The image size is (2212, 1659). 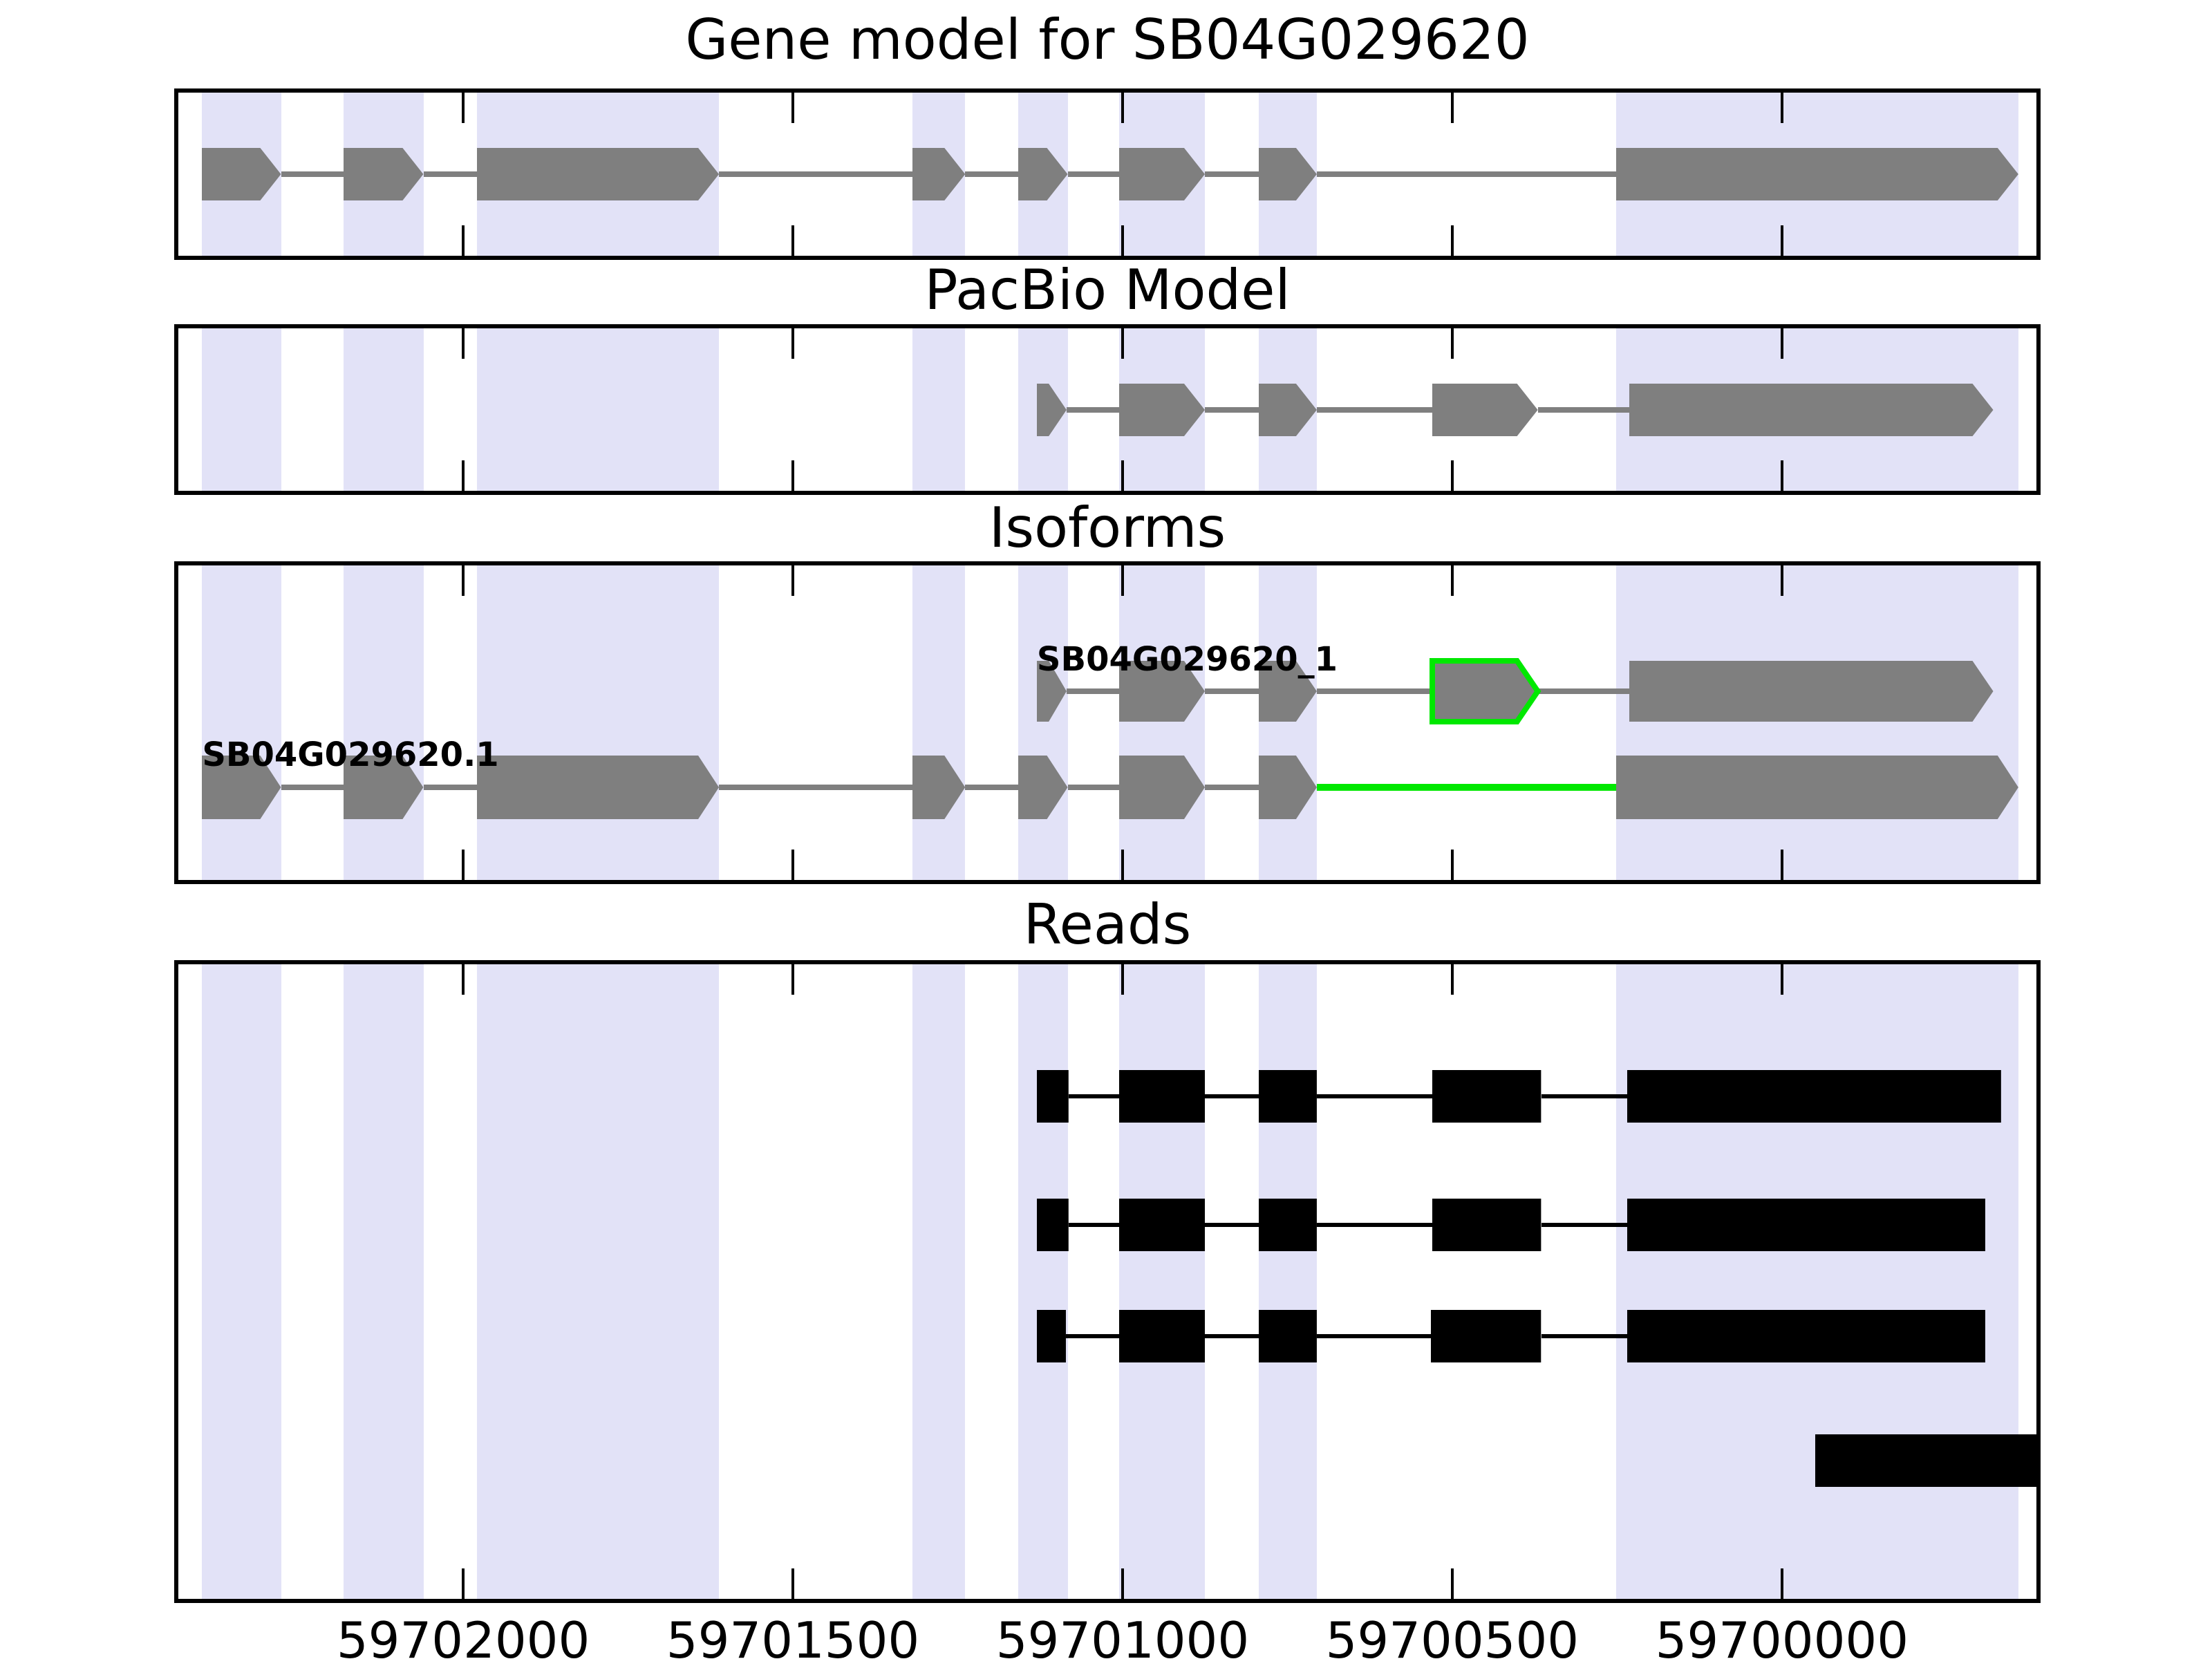 I want to click on panel-pacbio-model, so click(x=1107, y=409).